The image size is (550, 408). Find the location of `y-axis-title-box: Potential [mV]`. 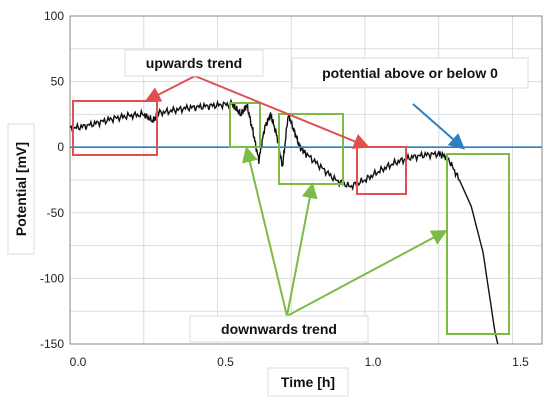

y-axis-title-box: Potential [mV] is located at coordinates (21, 189).